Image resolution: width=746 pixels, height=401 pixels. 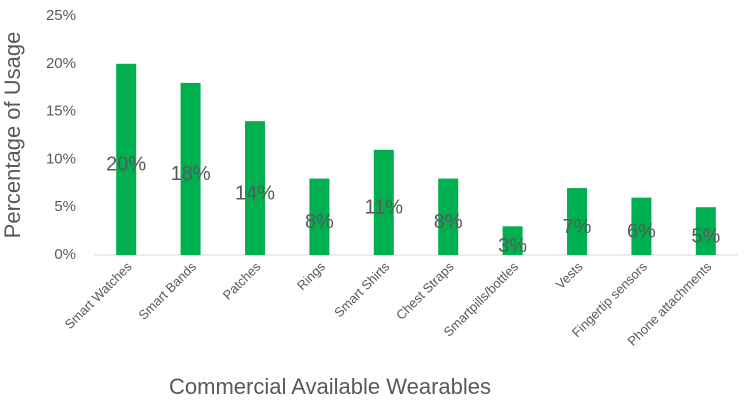 I want to click on x-tick-label: Patches, so click(x=242, y=281).